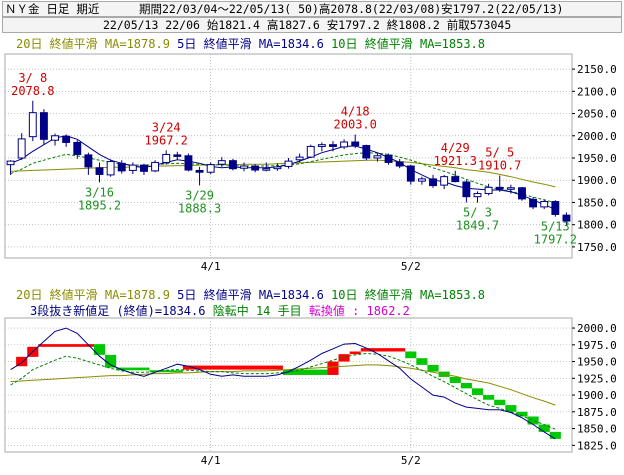 The height and width of the screenshot is (475, 624). I want to click on top-ytick-label: 2050.0, so click(597, 114).